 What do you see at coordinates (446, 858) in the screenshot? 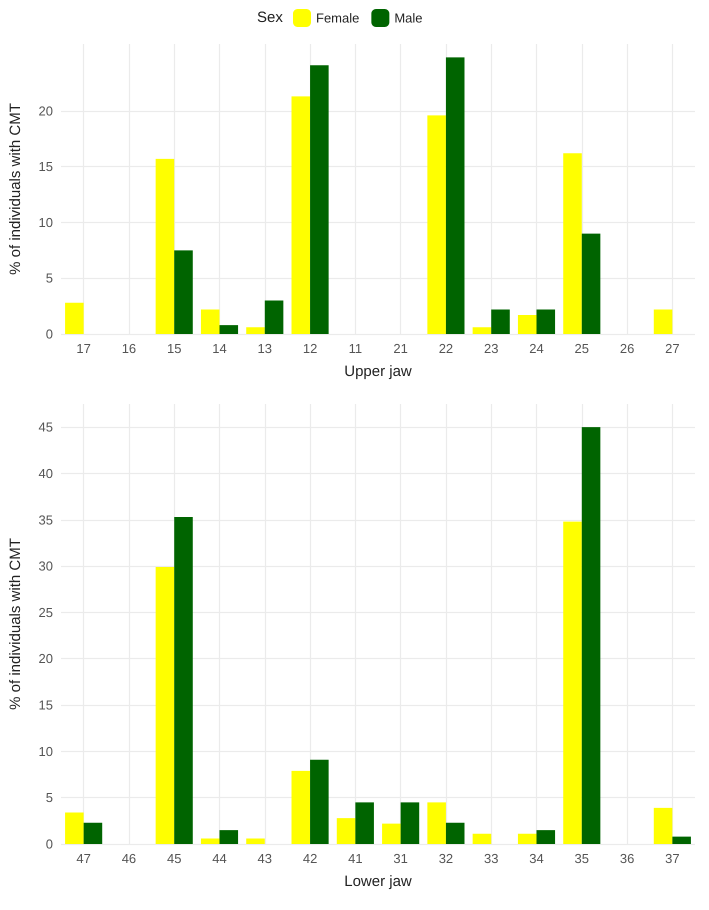
I see `x-tick-label: 32` at bounding box center [446, 858].